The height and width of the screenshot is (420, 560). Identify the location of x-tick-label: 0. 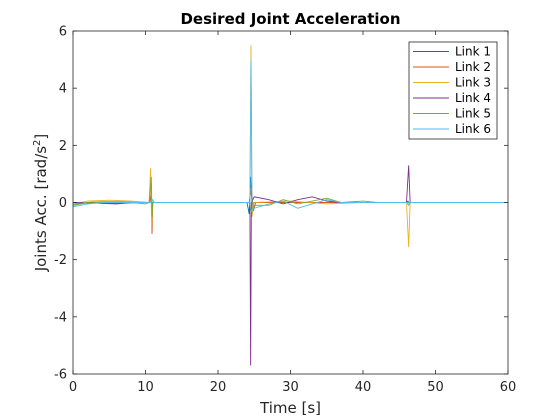
(73, 387).